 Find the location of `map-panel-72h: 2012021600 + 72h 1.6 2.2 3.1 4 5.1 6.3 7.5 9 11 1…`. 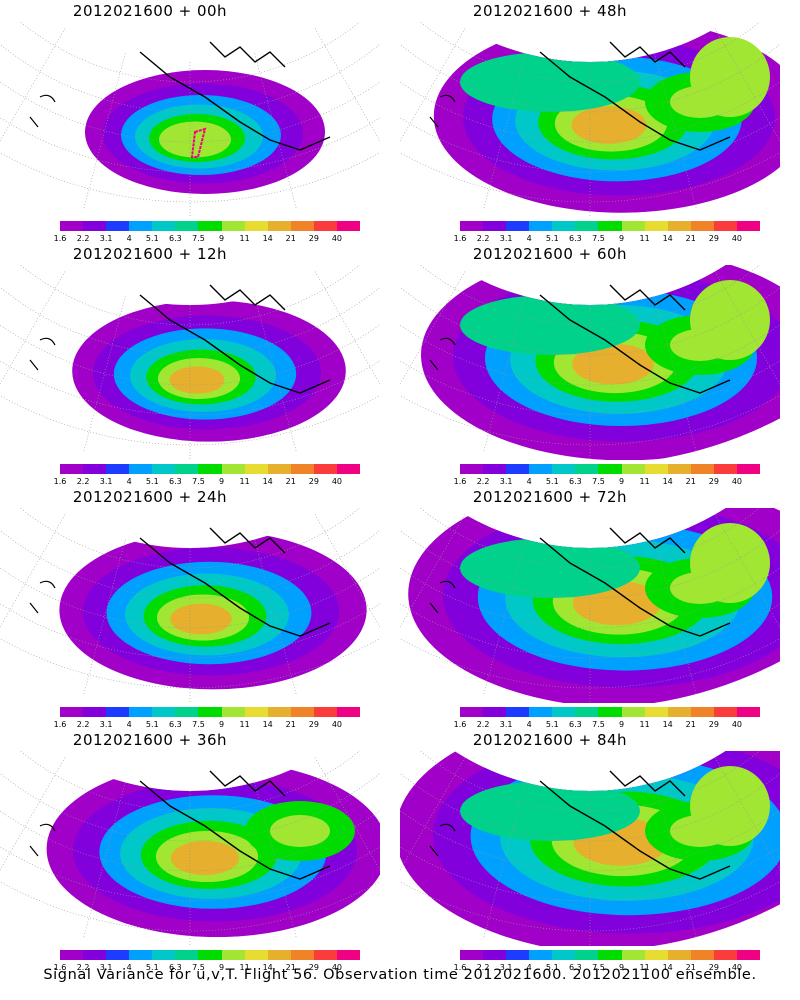

map-panel-72h: 2012021600 + 72h 1.6 2.2 3.1 4 5.1 6.3 7.5 9 11 1… is located at coordinates (590, 607).